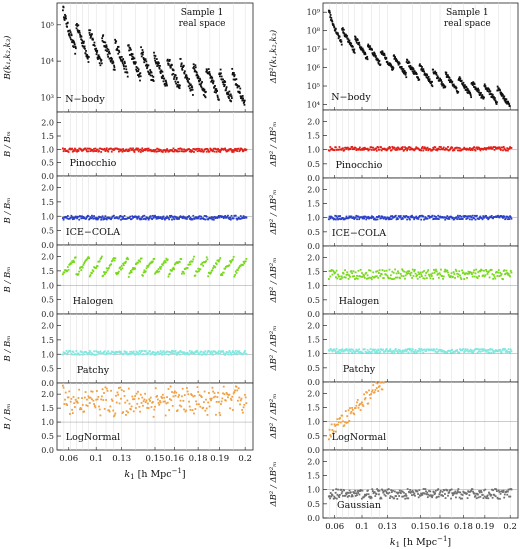 The image size is (520, 549). What do you see at coordinates (155, 459) in the screenshot?
I see `xtick-label: 0.15` at bounding box center [155, 459].